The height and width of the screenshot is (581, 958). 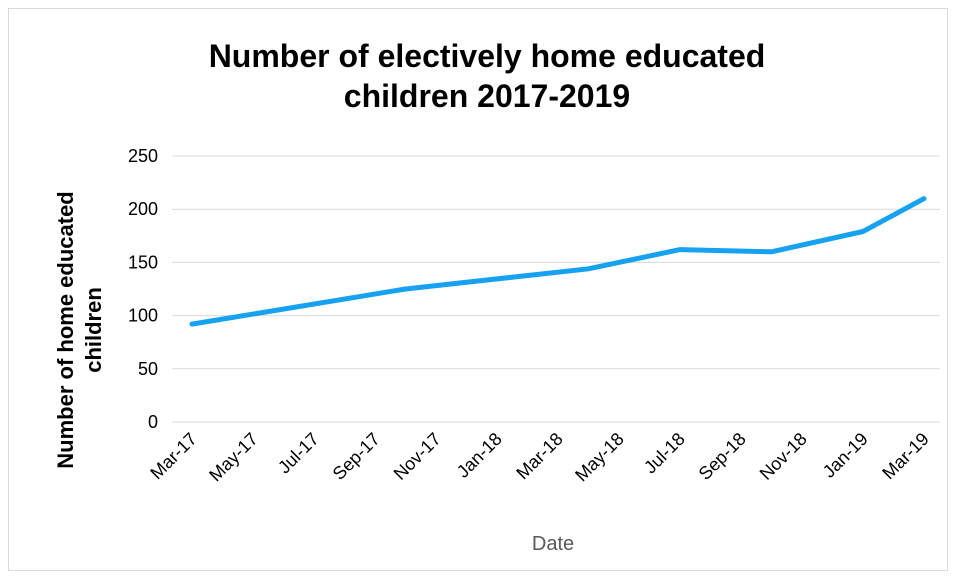 What do you see at coordinates (143, 289) in the screenshot?
I see `y-tick-labels: 0 50 100 150 200 250` at bounding box center [143, 289].